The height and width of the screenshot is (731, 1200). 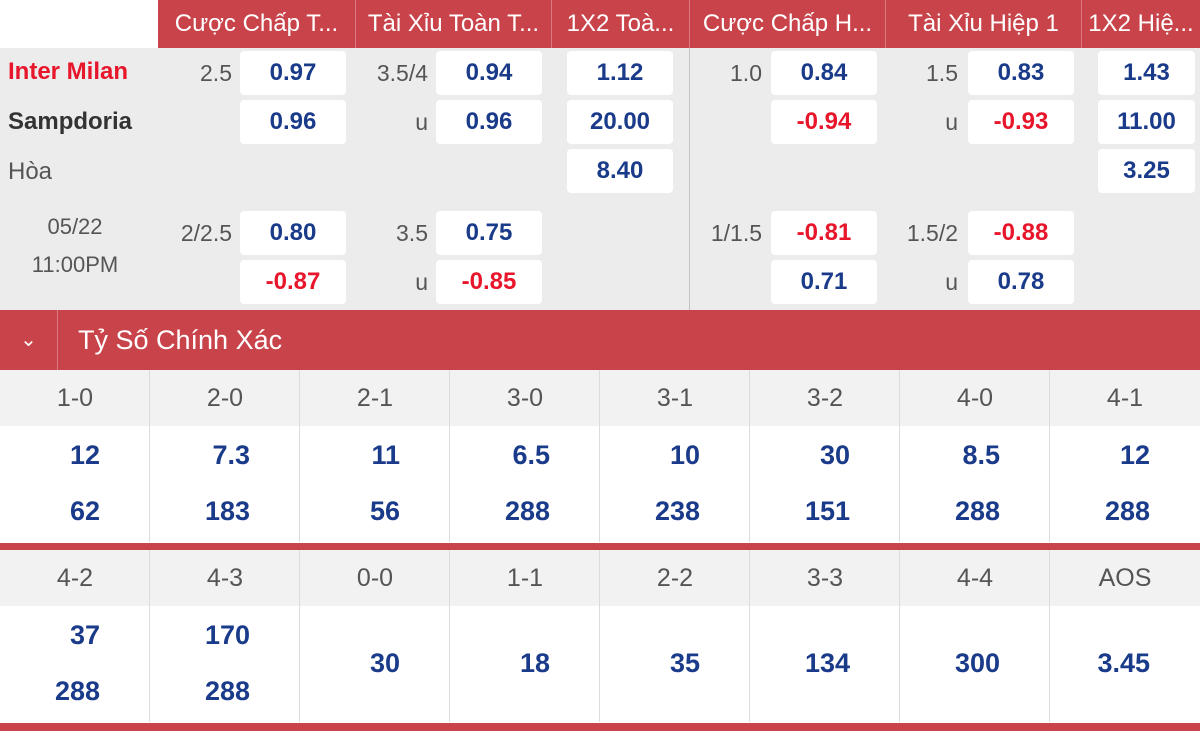 I want to click on score-label: 4-1, so click(x=1125, y=398).